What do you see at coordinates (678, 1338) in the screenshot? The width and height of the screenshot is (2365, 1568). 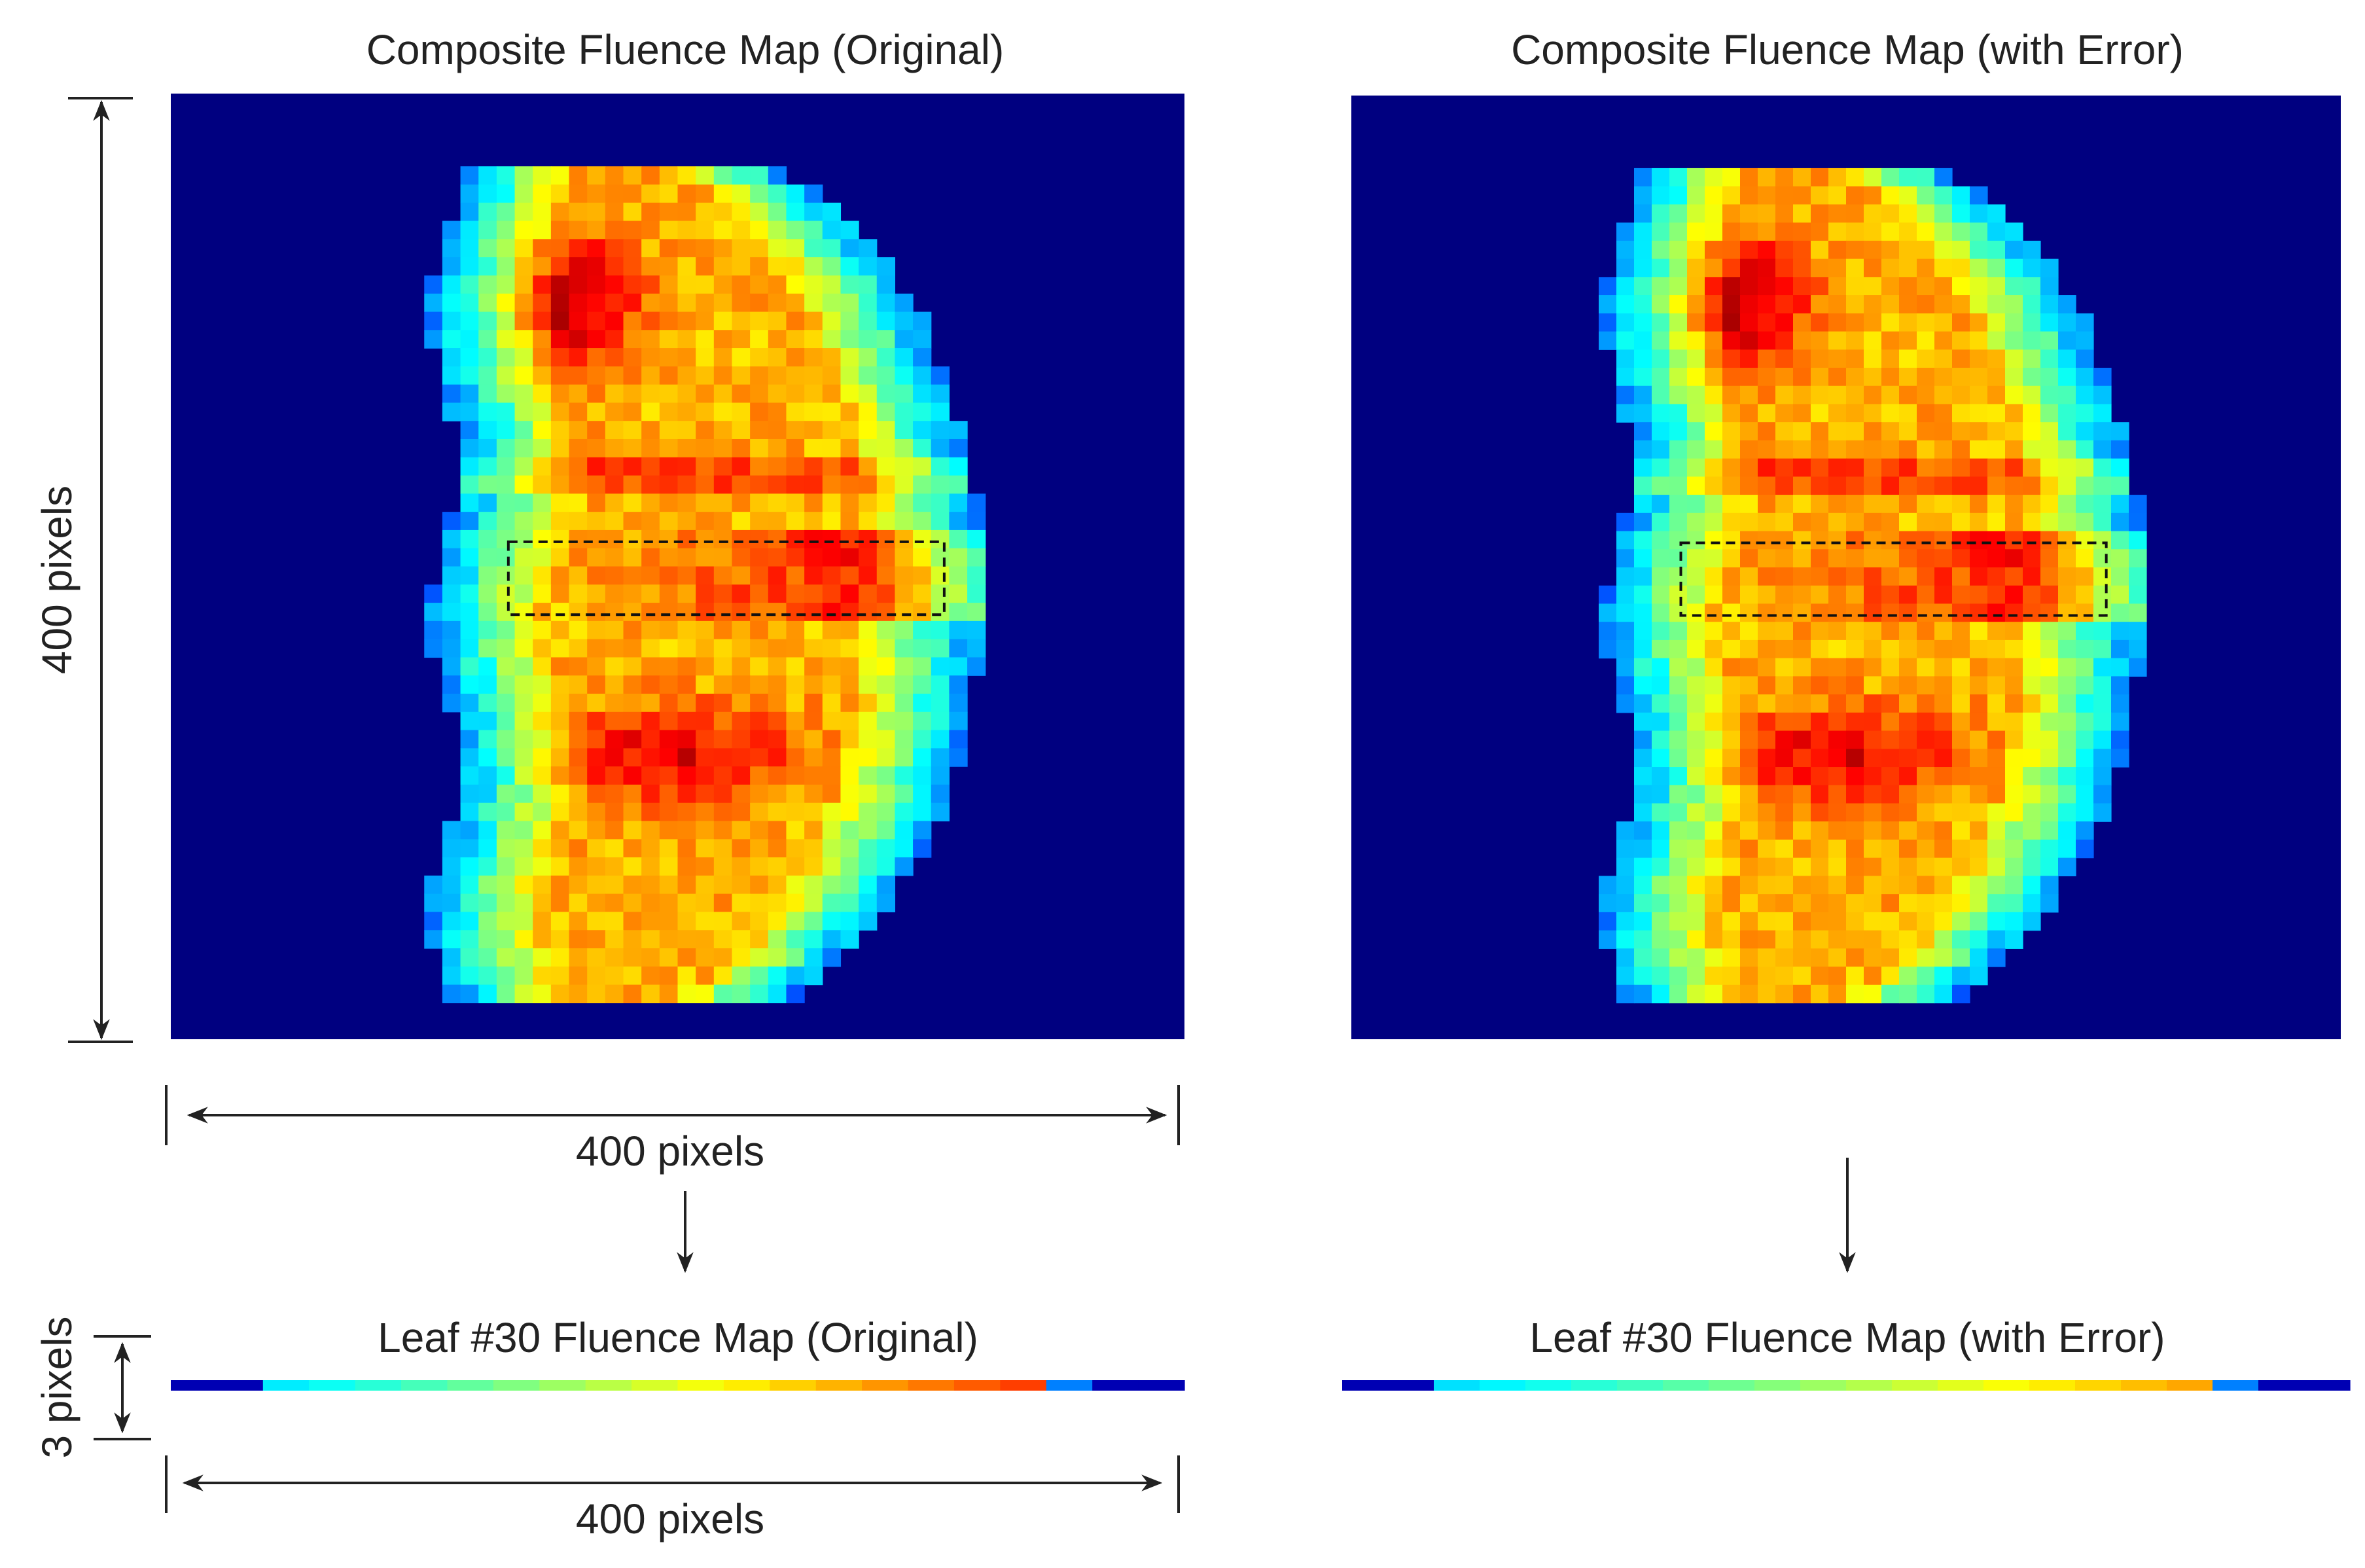 I see `leaf-title: Leaf #30 Fluence Map (Original)` at bounding box center [678, 1338].